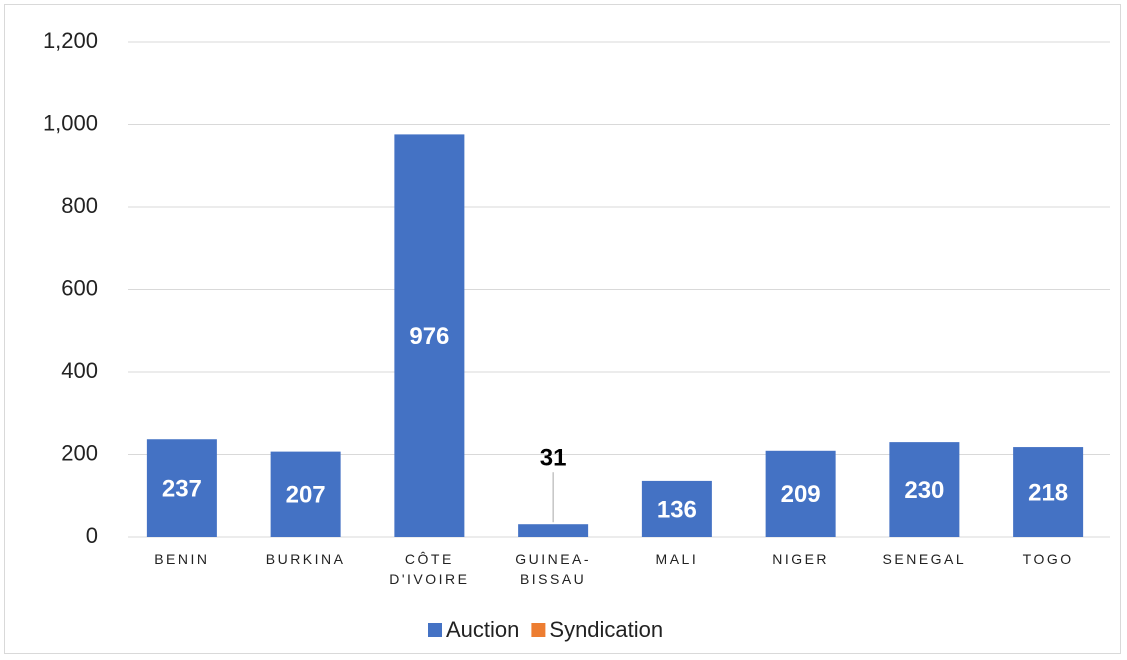 This screenshot has height=660, width=1127. What do you see at coordinates (70, 122) in the screenshot?
I see `y-tick-label: 1,000` at bounding box center [70, 122].